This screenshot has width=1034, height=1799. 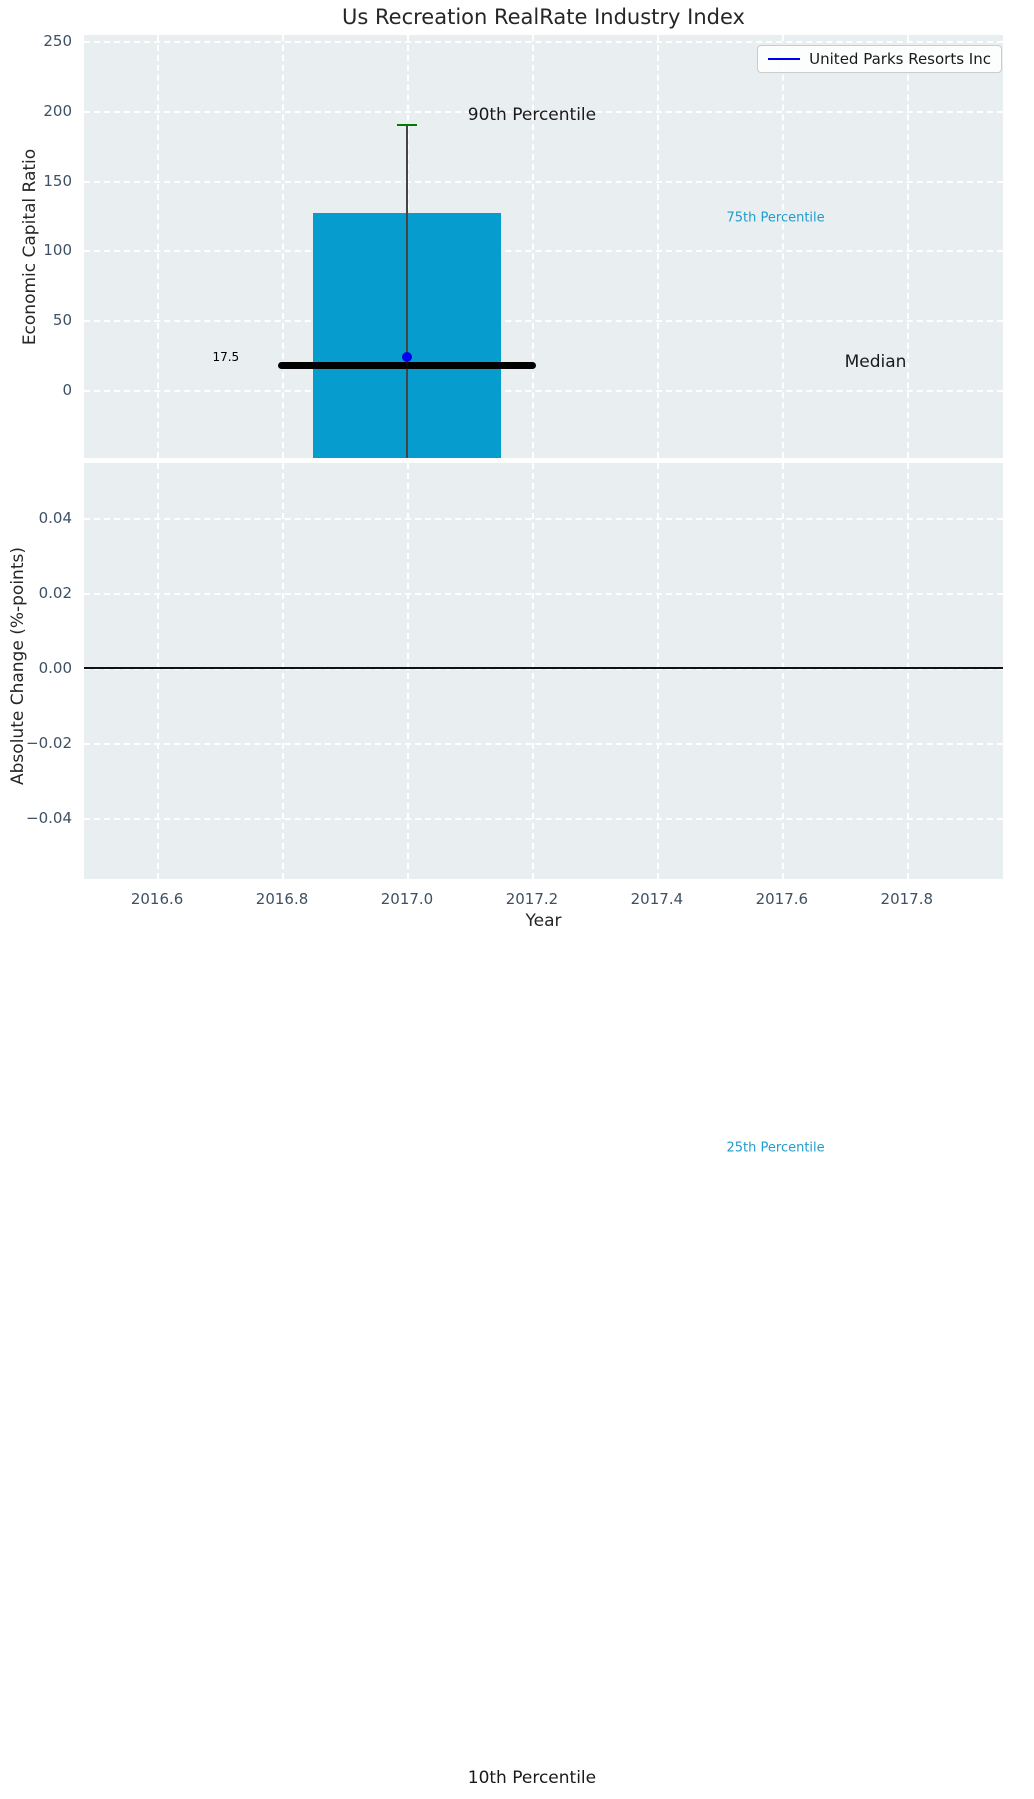 I want to click on top-y-tick-label: 150, so click(x=57, y=180).